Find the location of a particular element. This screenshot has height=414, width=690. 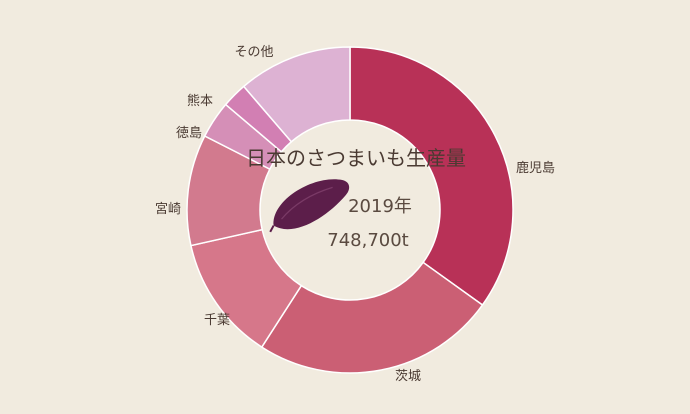

slice-label: 熊本 is located at coordinates (200, 101).